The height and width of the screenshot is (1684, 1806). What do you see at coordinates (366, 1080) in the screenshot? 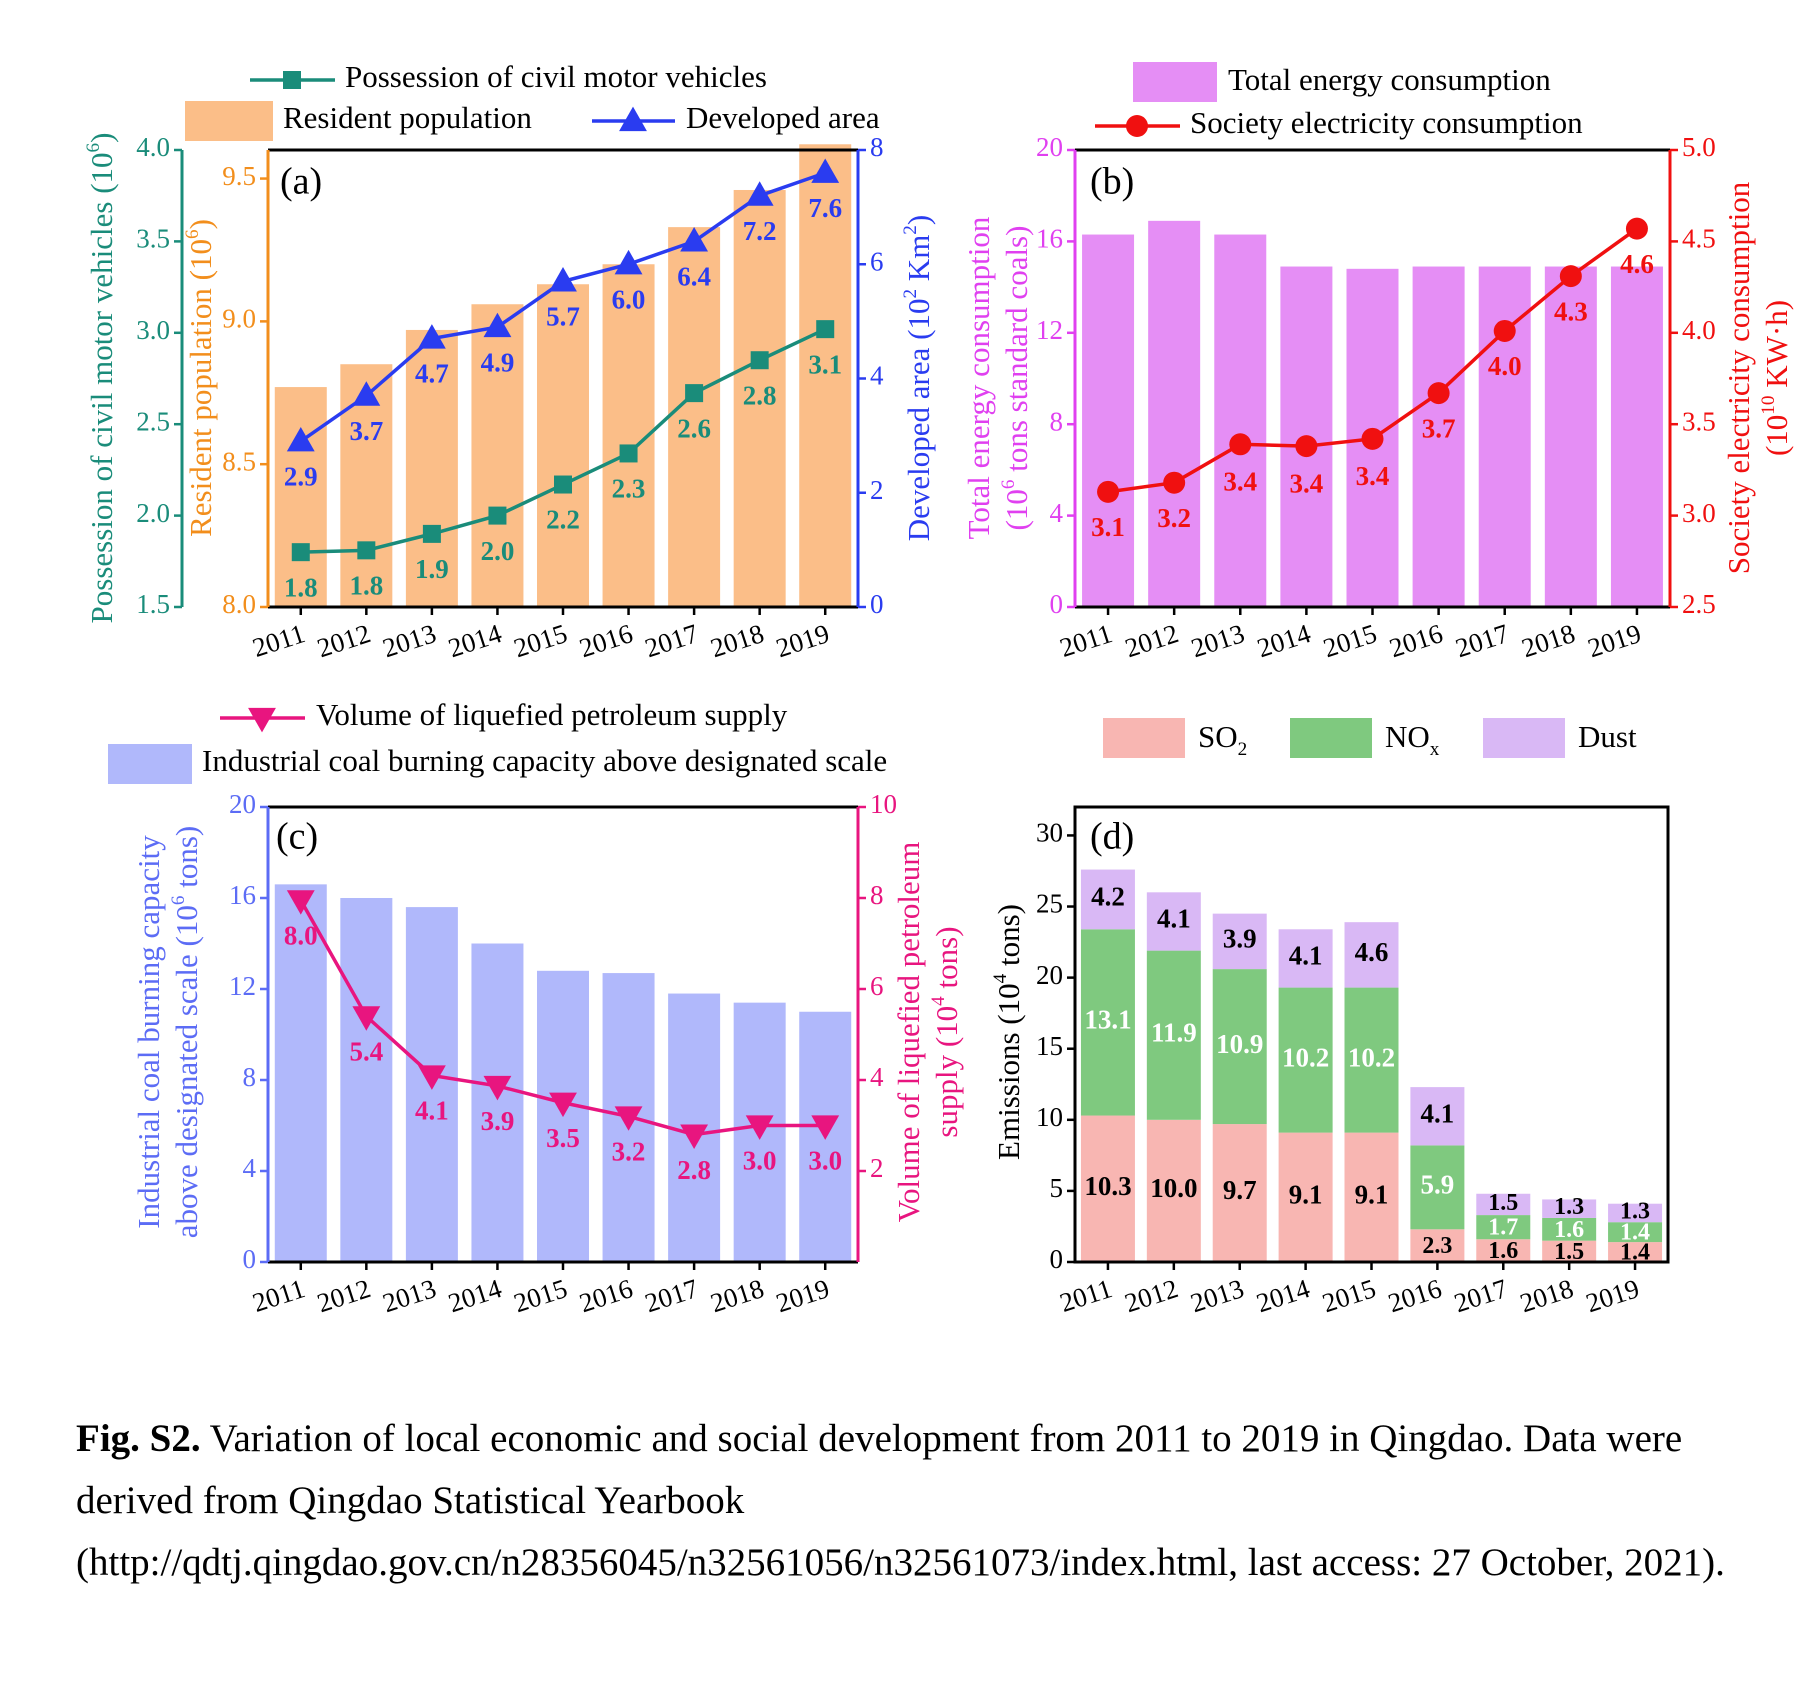
I see `coal-bar` at bounding box center [366, 1080].